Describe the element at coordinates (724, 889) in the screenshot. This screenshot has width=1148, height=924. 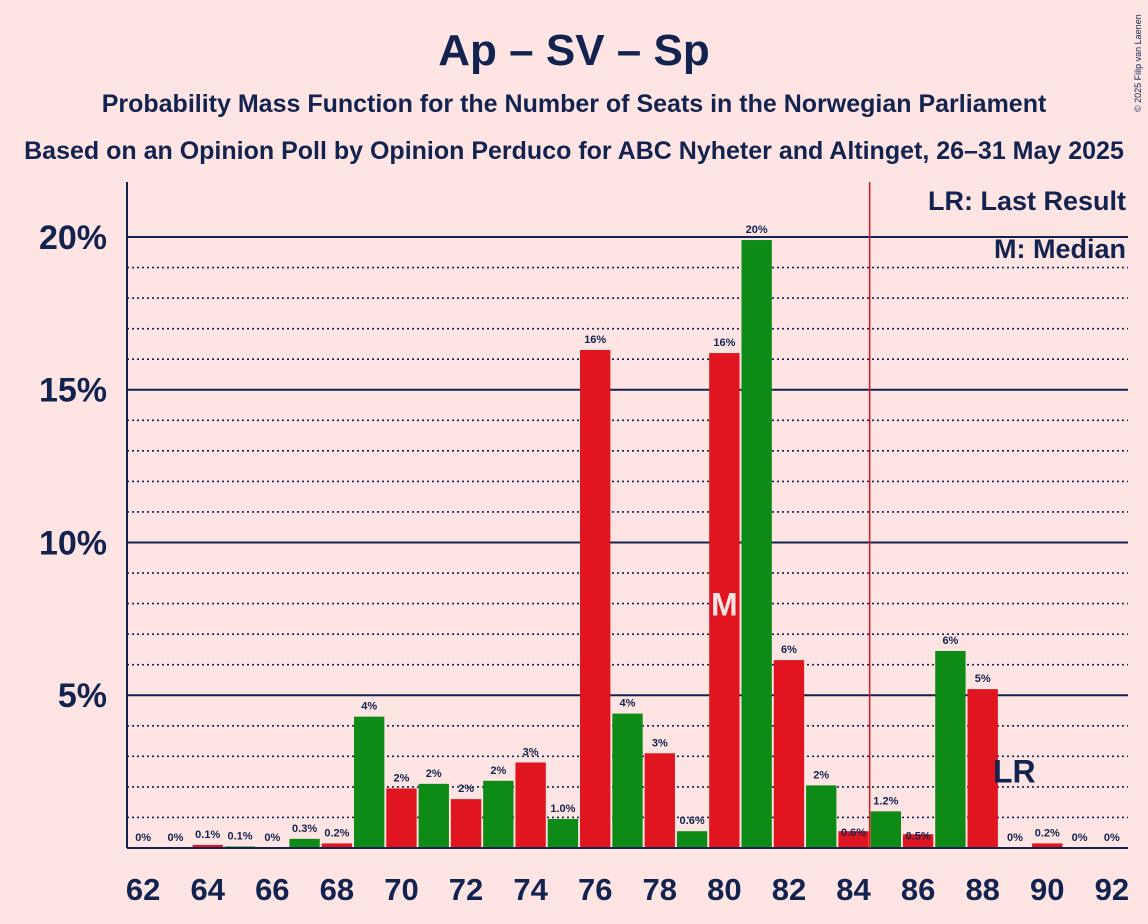
I see `x-tick-label: 80` at that location.